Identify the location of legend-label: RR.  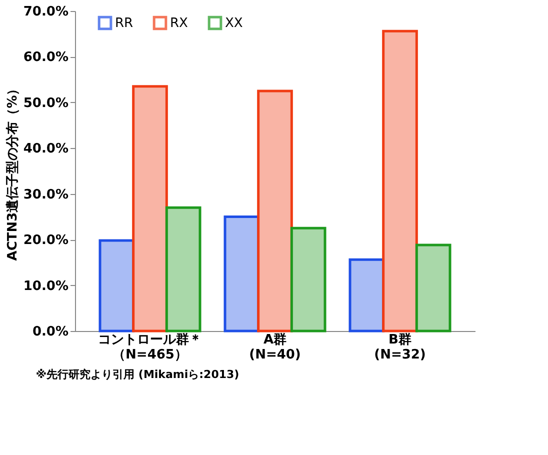
(124, 23).